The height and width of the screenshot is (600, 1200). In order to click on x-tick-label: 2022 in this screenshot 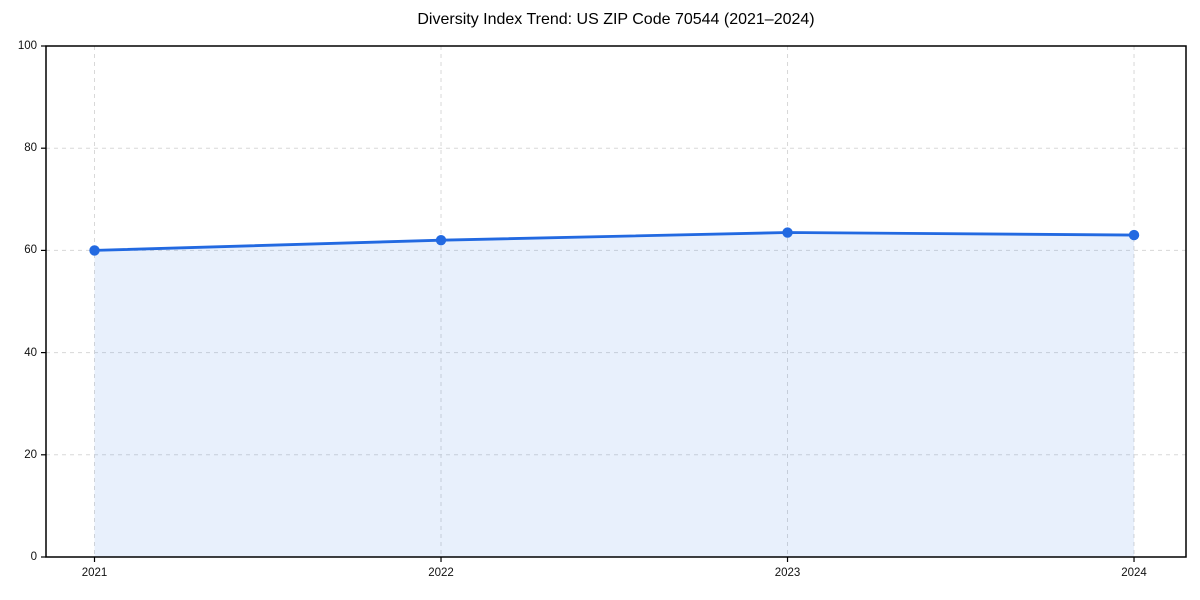, I will do `click(441, 573)`.